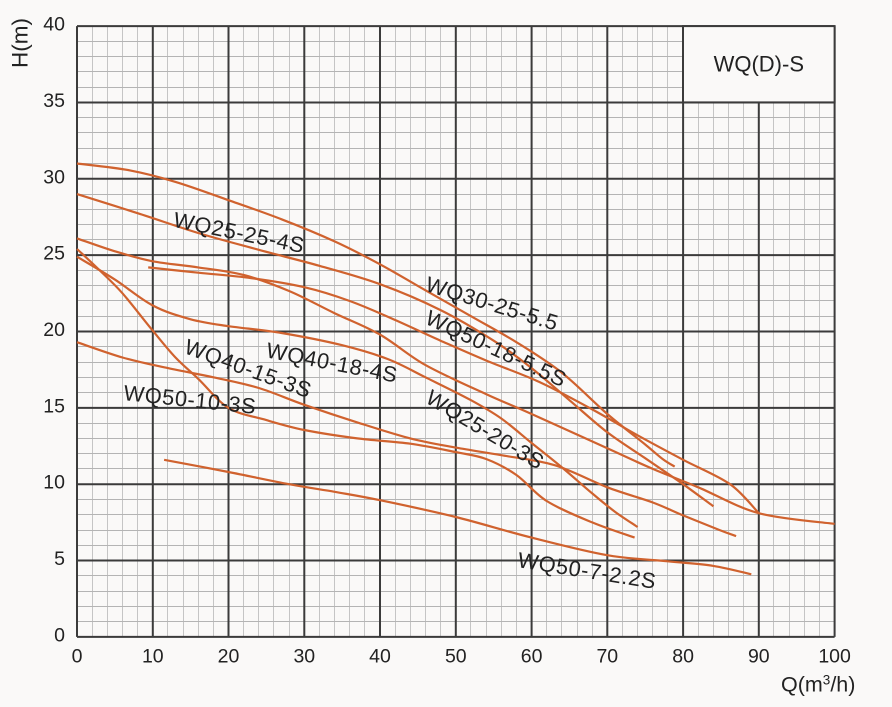 The width and height of the screenshot is (892, 707). I want to click on svg-text: 80, so click(683, 657).